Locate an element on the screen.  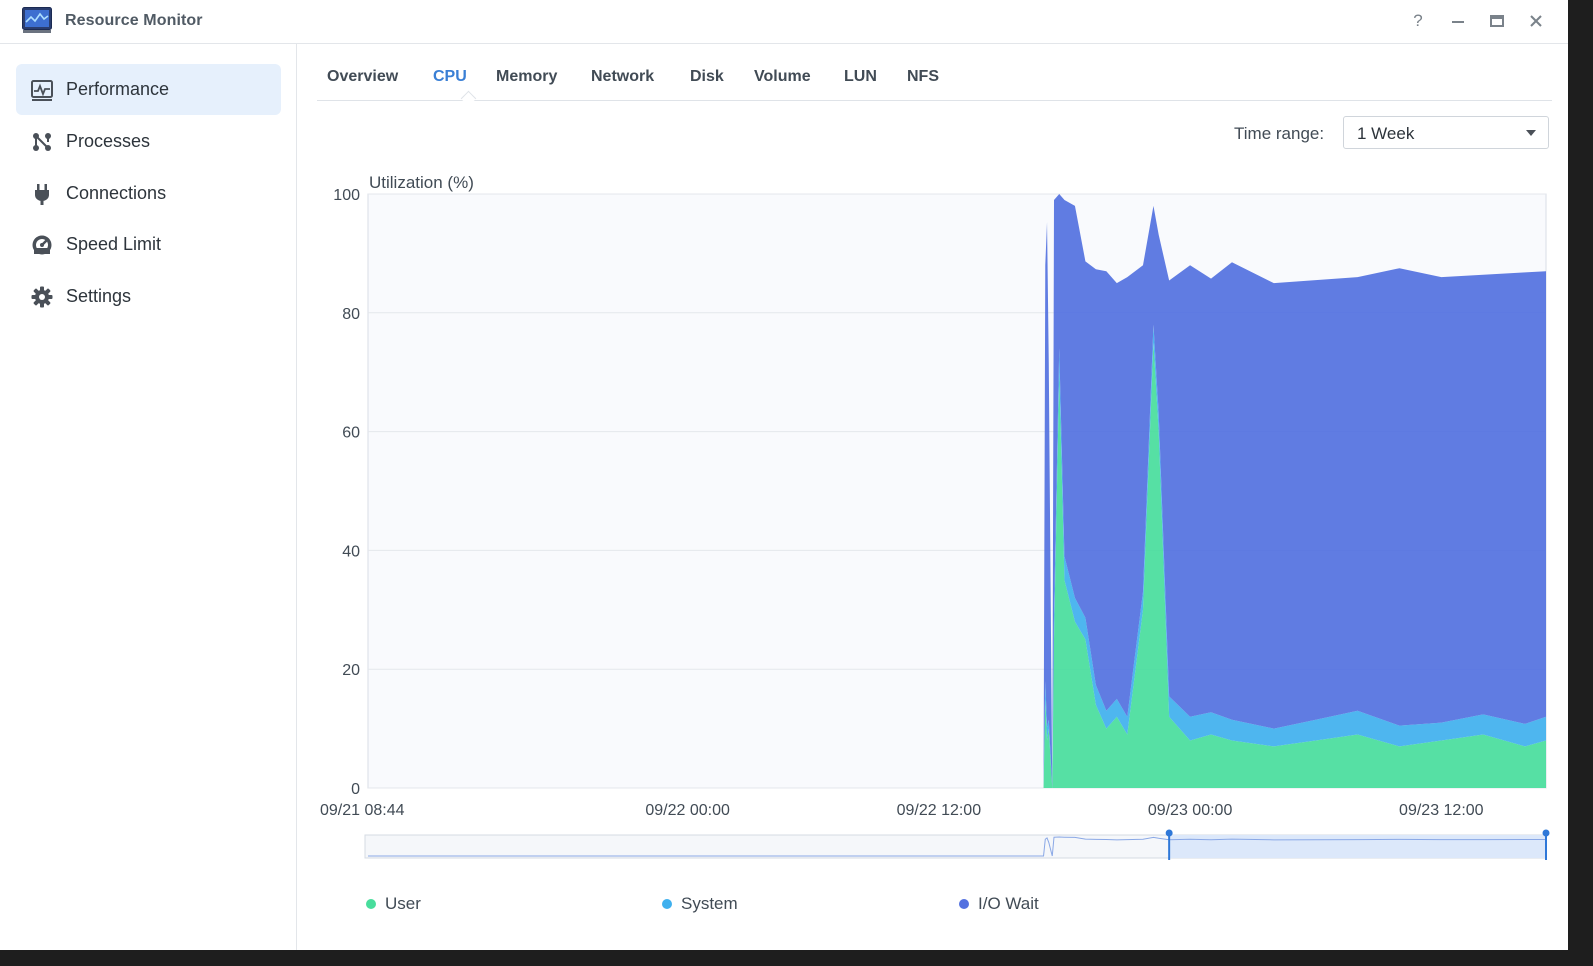
y-tick-label: 40 is located at coordinates (351, 551).